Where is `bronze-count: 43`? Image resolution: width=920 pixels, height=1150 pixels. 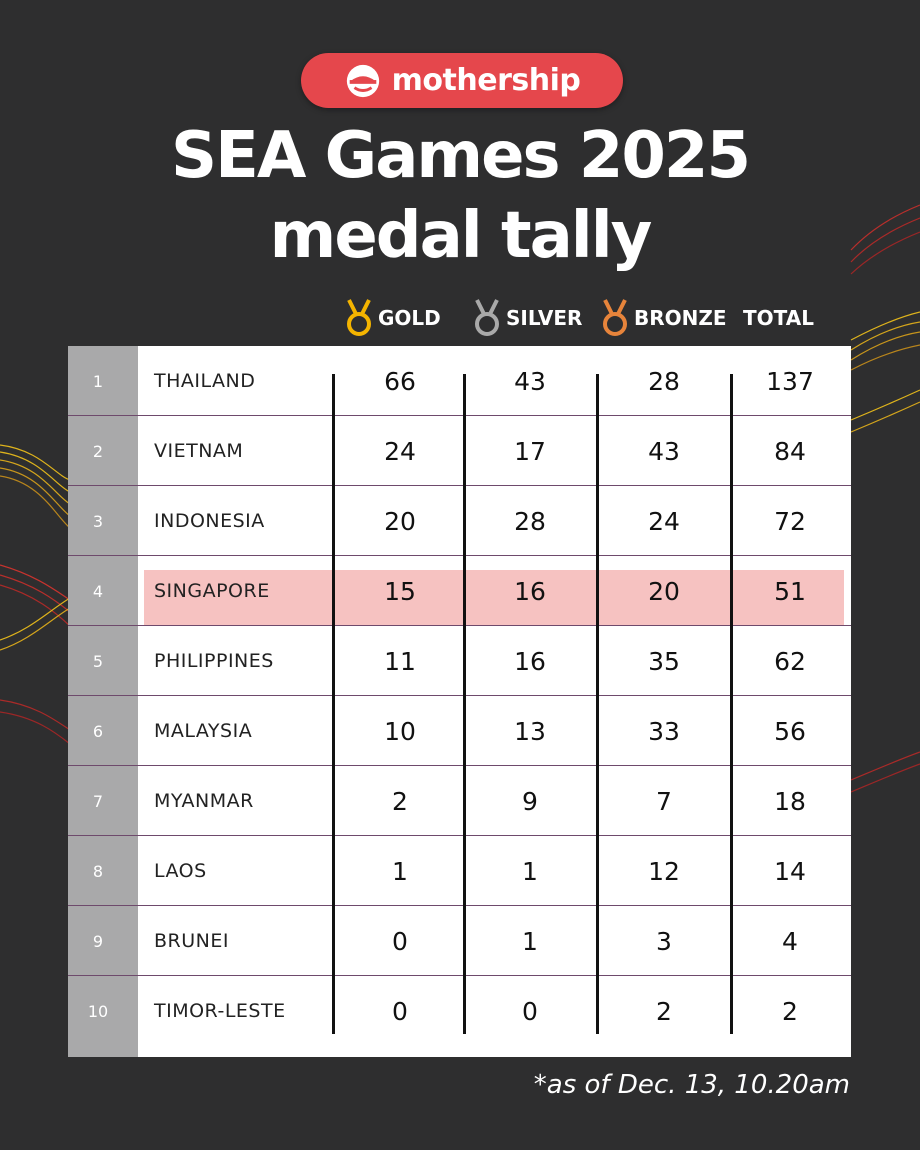
bronze-count: 43 is located at coordinates (664, 451).